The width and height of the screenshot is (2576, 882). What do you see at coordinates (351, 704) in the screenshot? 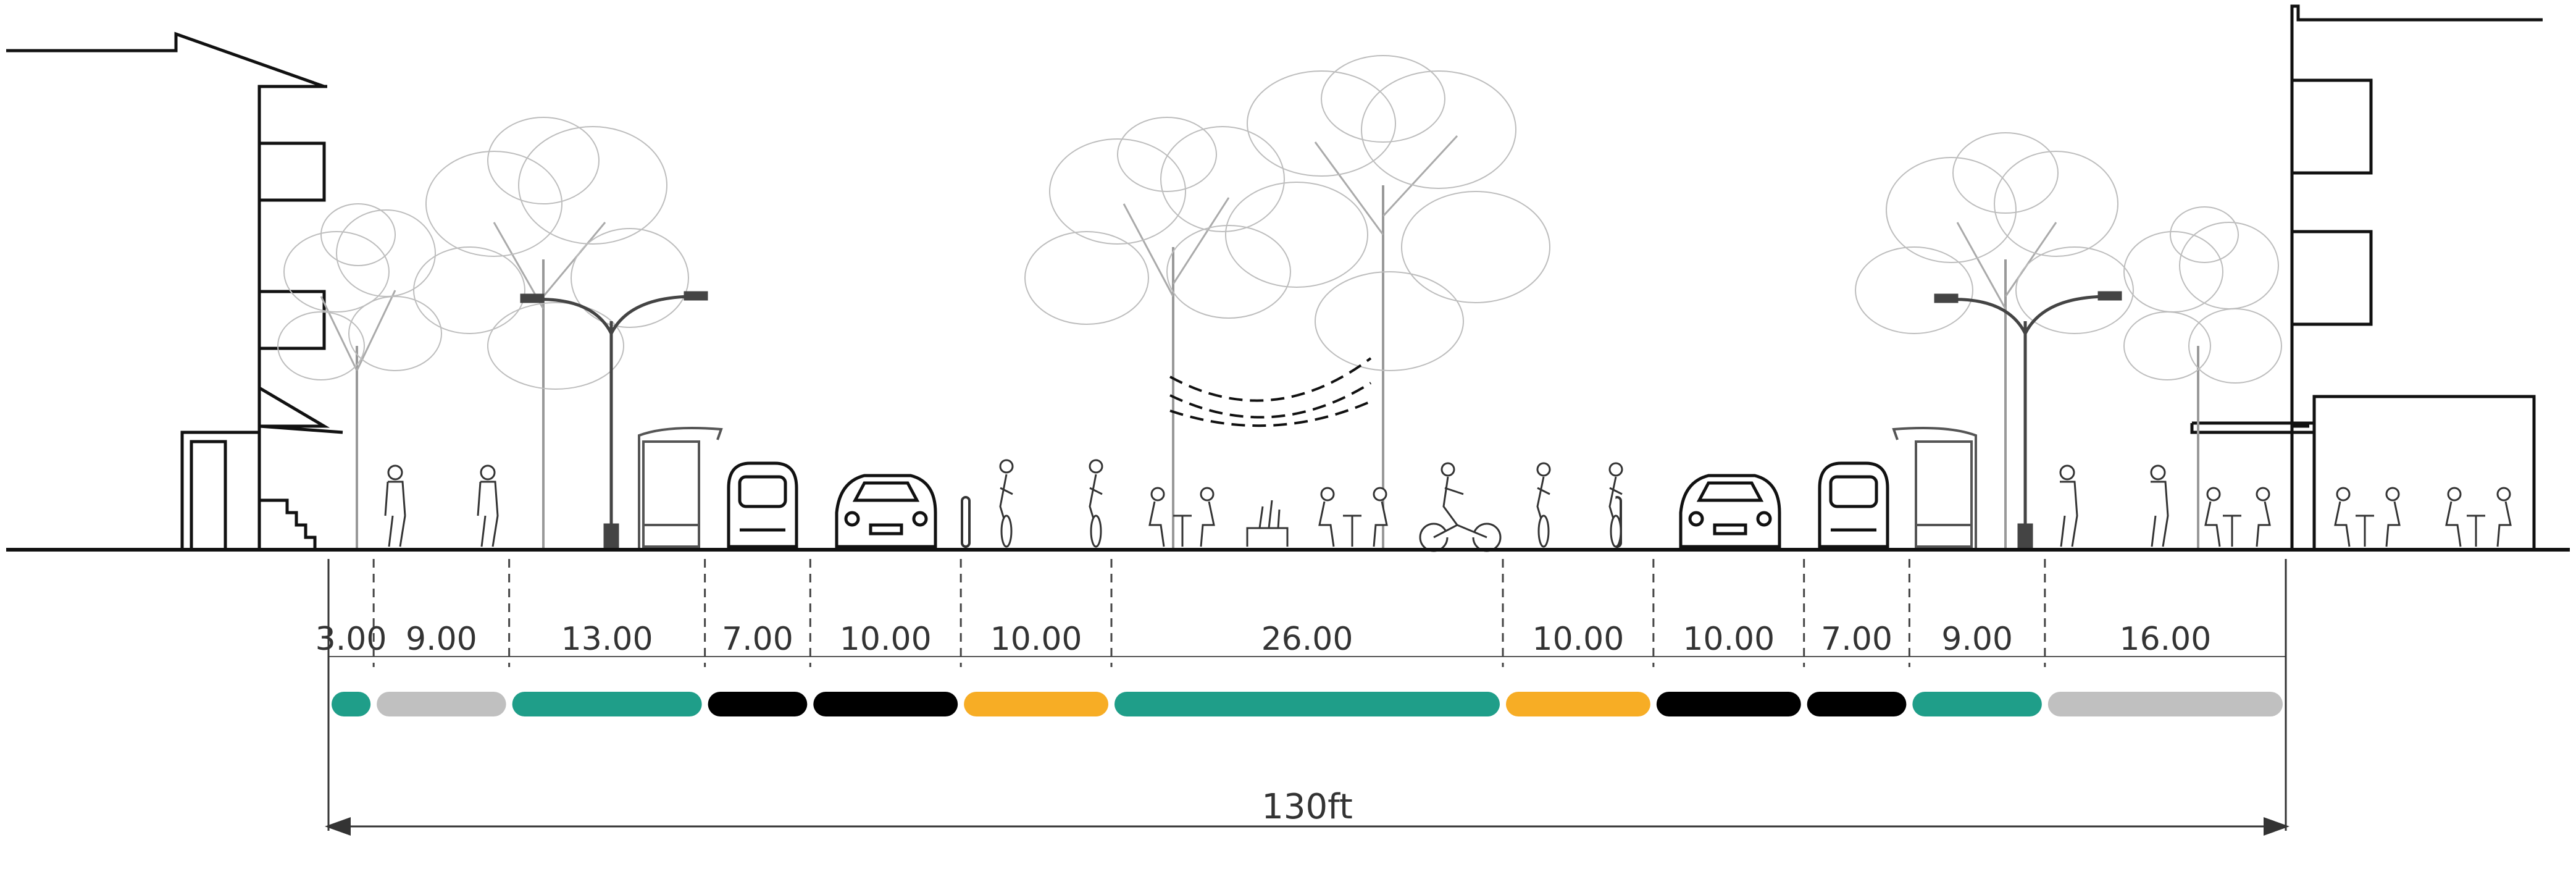
I see `segment-bar-buffer` at bounding box center [351, 704].